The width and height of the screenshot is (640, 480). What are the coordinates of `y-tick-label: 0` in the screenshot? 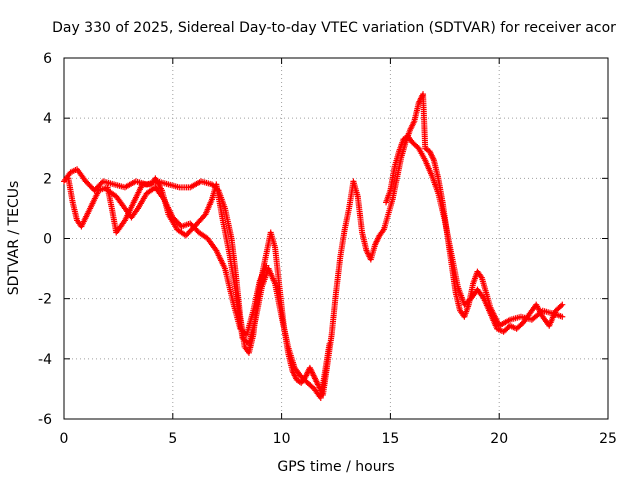 It's located at (47, 240).